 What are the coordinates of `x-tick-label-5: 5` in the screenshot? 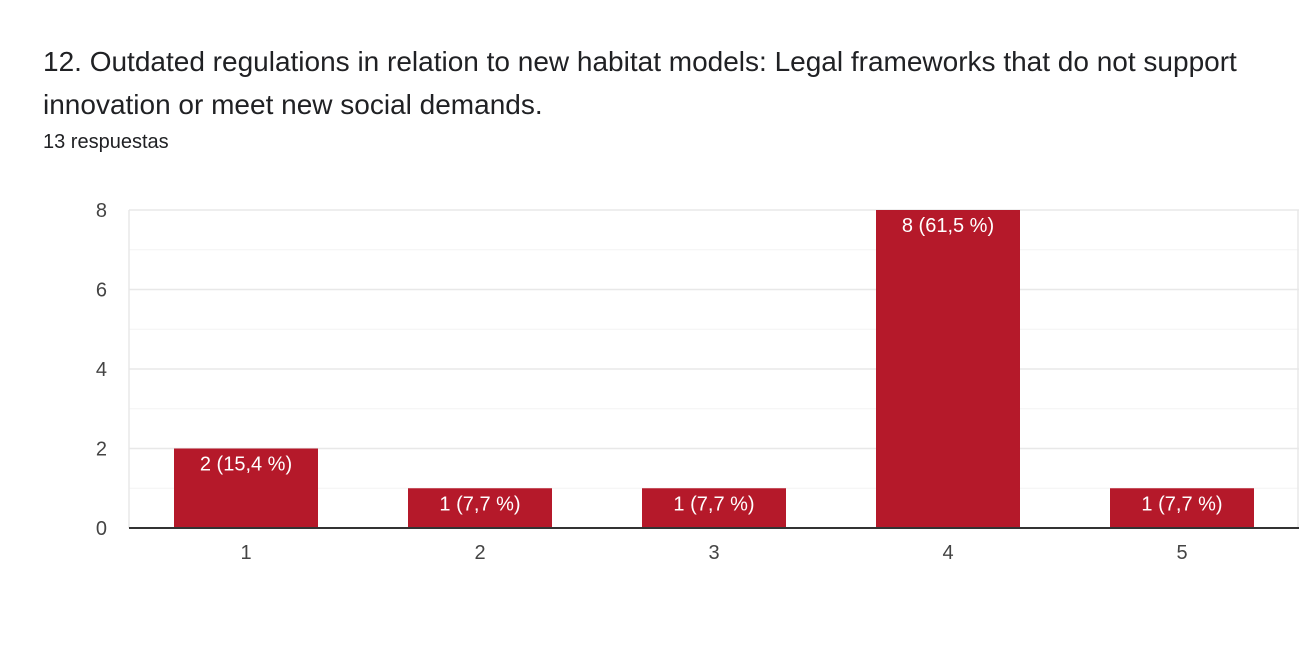 It's located at (1181, 553).